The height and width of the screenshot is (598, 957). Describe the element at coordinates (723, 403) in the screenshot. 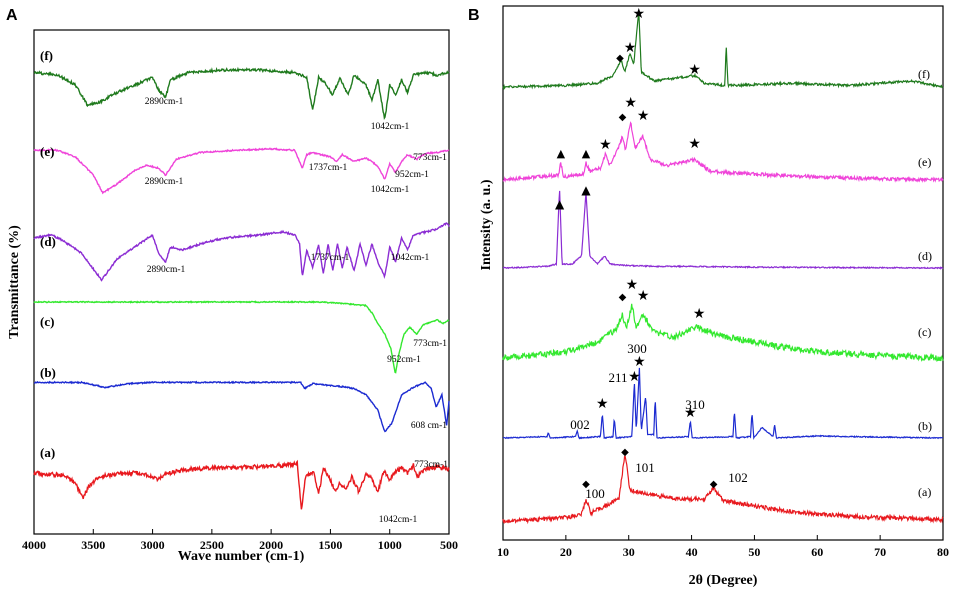

I see `panel-b-series-line-b` at that location.